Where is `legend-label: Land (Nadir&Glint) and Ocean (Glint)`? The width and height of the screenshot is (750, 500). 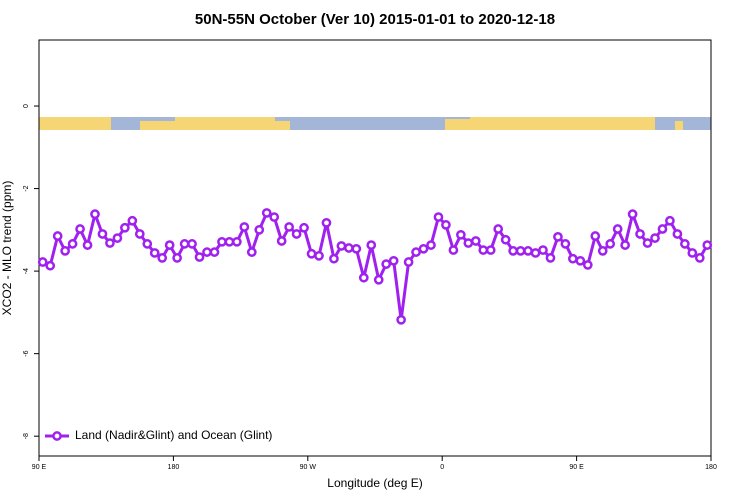
legend-label: Land (Nadir&Glint) and Ocean (Glint) is located at coordinates (173, 435).